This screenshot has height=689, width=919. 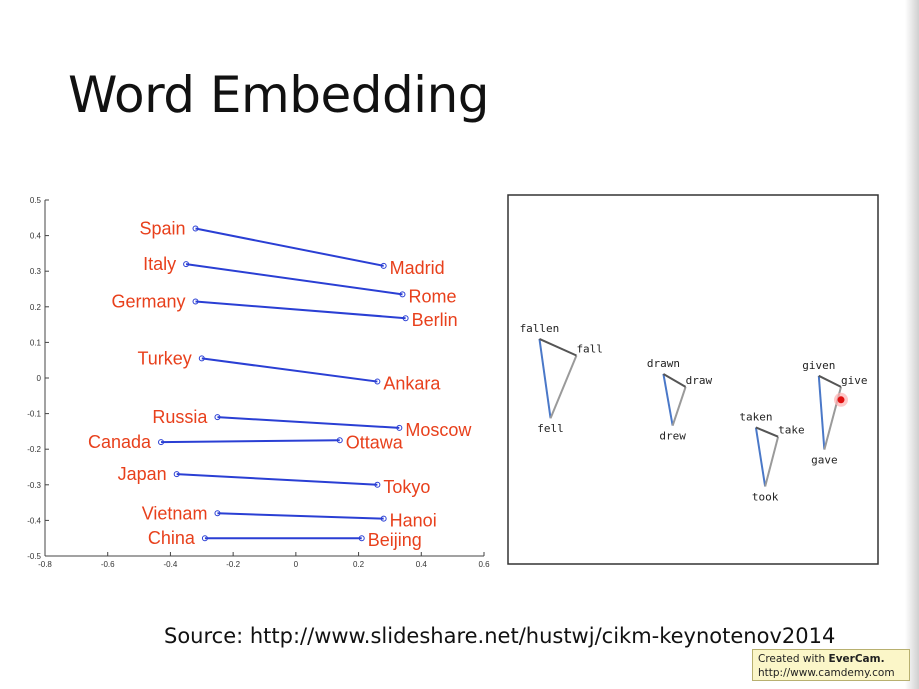 I want to click on word-label-base: fall, so click(x=589, y=349).